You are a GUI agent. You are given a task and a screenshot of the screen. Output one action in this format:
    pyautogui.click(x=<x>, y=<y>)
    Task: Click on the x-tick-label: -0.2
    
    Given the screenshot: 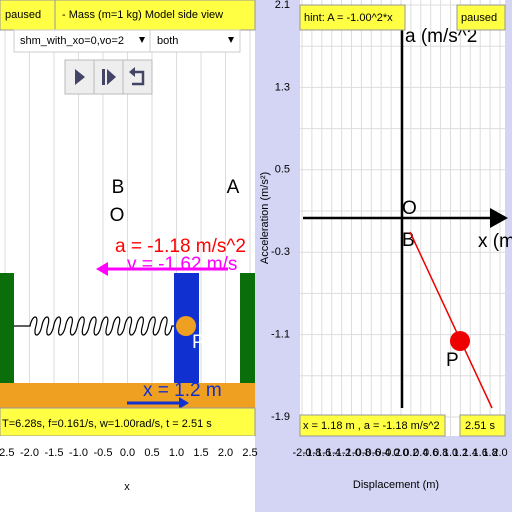 What is the action you would take?
    pyautogui.click(x=391, y=453)
    